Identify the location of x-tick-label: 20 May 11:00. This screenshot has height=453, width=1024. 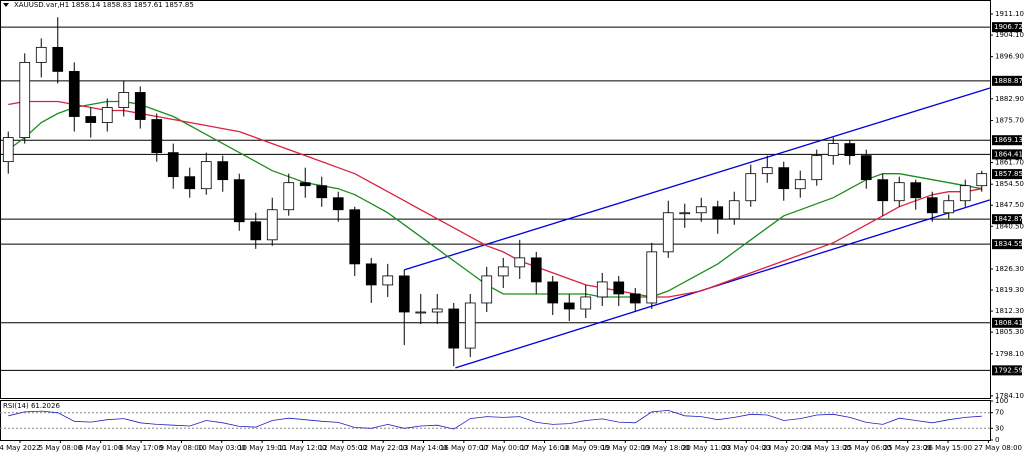
(706, 448).